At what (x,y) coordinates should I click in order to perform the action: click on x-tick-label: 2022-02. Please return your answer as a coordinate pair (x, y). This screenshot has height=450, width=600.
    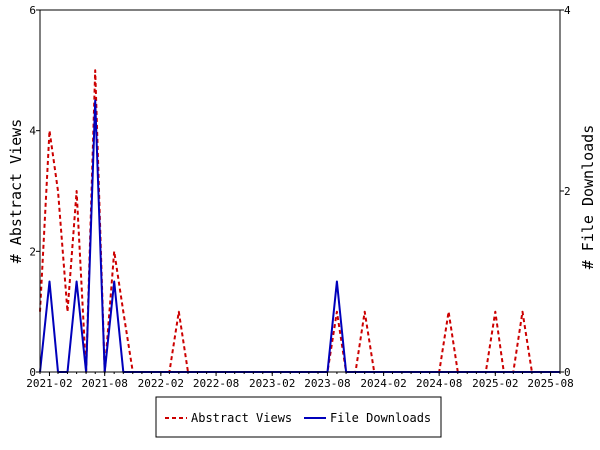
    Looking at the image, I should click on (161, 383).